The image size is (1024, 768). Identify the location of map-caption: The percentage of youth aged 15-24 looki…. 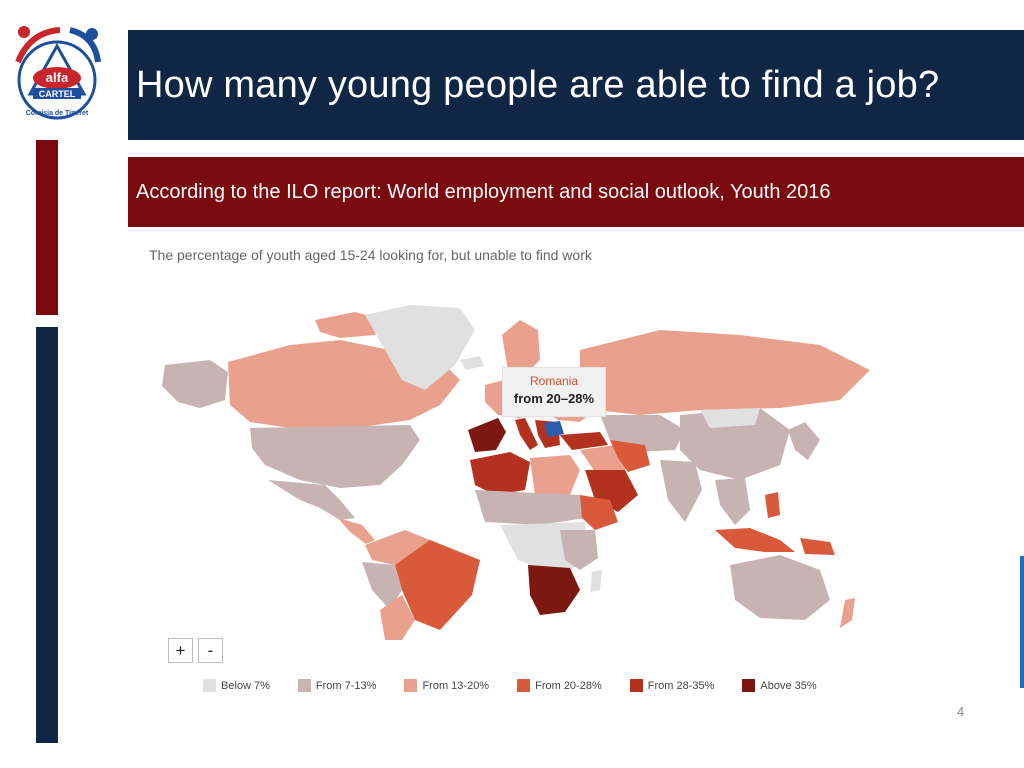
(370, 255).